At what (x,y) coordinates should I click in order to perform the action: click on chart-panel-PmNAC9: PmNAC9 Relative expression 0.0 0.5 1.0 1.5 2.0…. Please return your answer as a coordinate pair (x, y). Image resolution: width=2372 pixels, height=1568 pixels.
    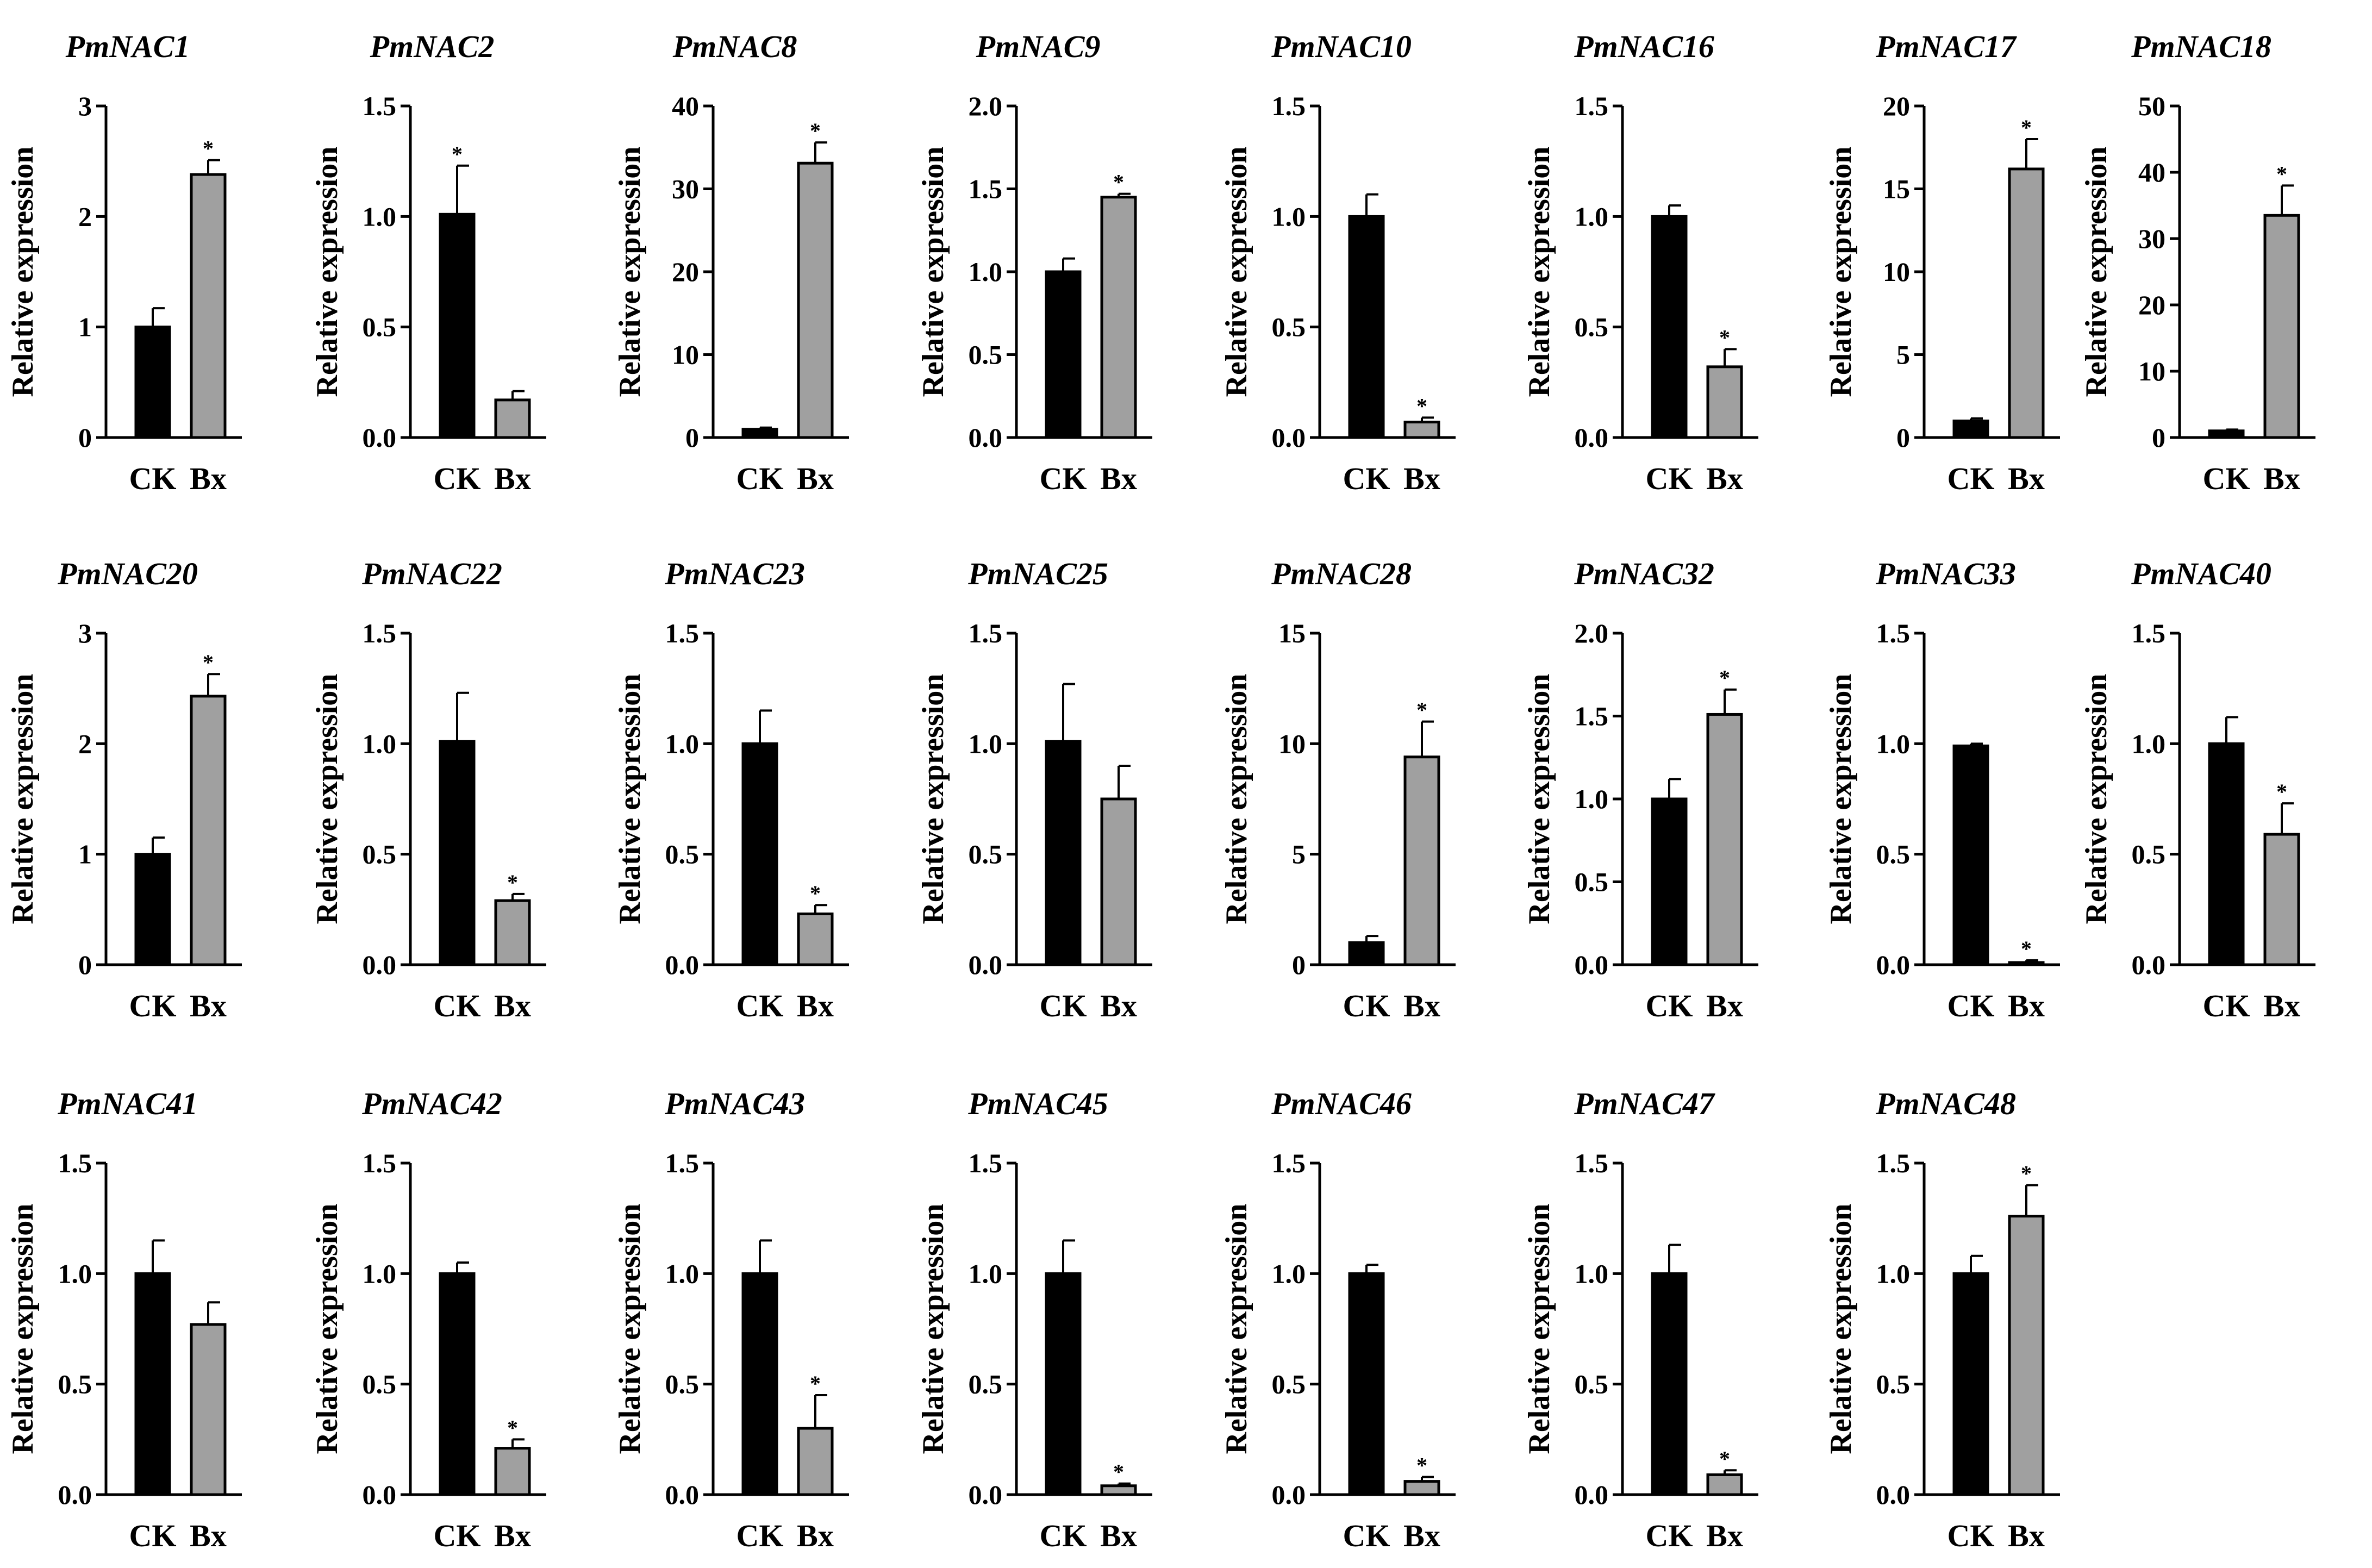
    Looking at the image, I should click on (1034, 262).